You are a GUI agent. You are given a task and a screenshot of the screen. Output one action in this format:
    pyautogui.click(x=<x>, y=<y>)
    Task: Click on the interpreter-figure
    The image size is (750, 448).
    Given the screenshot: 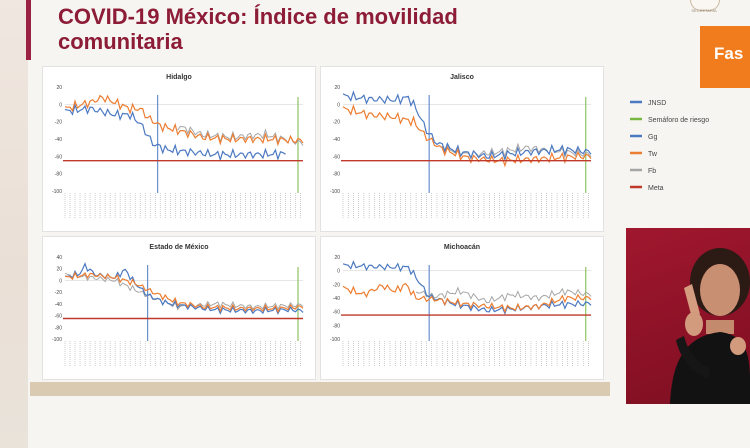 What is the action you would take?
    pyautogui.click(x=710, y=326)
    